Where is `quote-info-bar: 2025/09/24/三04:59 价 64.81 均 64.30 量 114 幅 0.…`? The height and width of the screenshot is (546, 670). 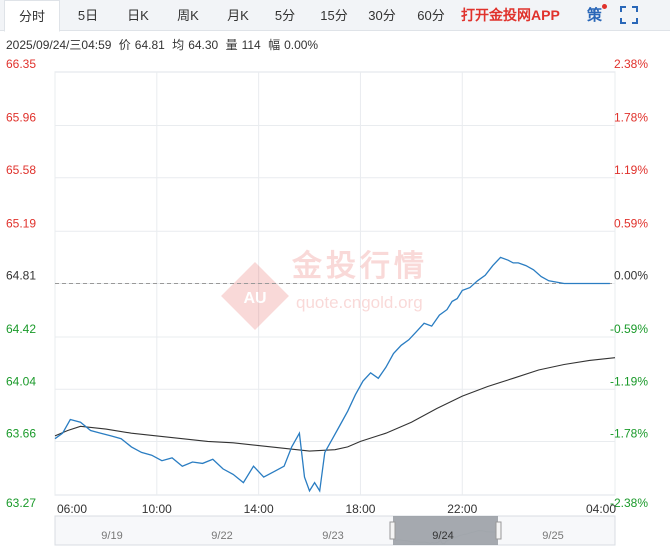
quote-info-bar: 2025/09/24/三04:59 价 64.81 均 64.30 量 114 幅 0.… is located at coordinates (164, 44).